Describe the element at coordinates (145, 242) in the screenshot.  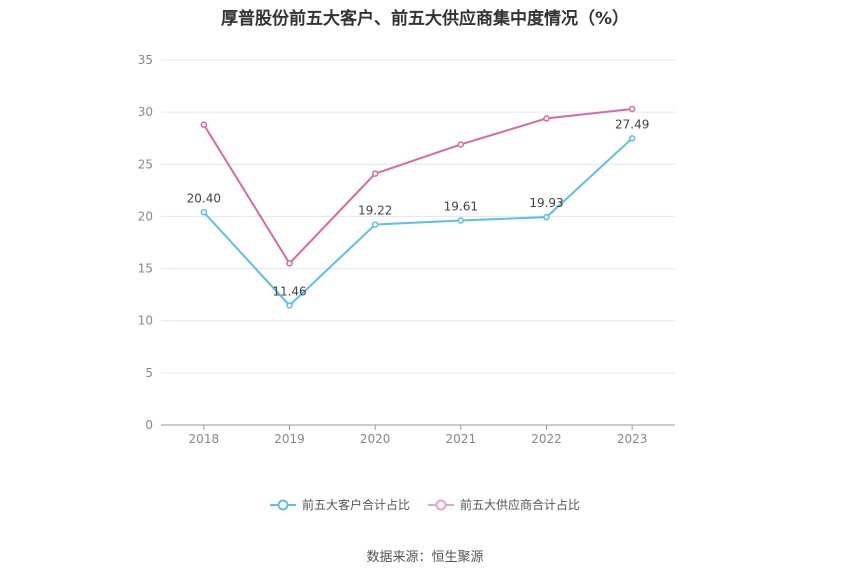
I see `y-axis-ticks: 0 5 10 15 20 25 30 35` at that location.